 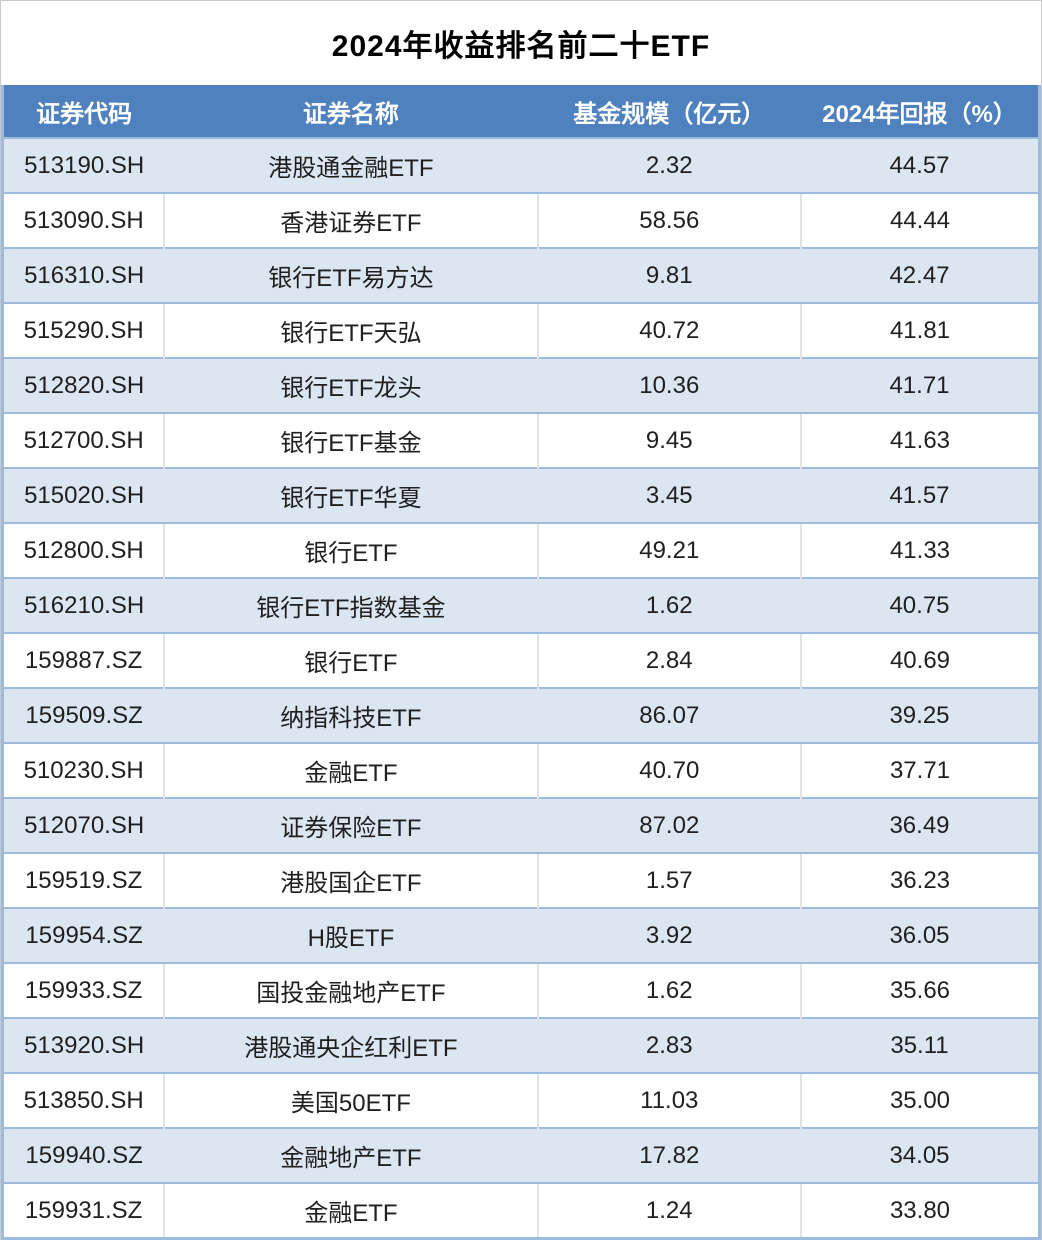 I want to click on table-row: 159509.SZ 纳指科技ETF 86.07 39.25, so click(x=521, y=715).